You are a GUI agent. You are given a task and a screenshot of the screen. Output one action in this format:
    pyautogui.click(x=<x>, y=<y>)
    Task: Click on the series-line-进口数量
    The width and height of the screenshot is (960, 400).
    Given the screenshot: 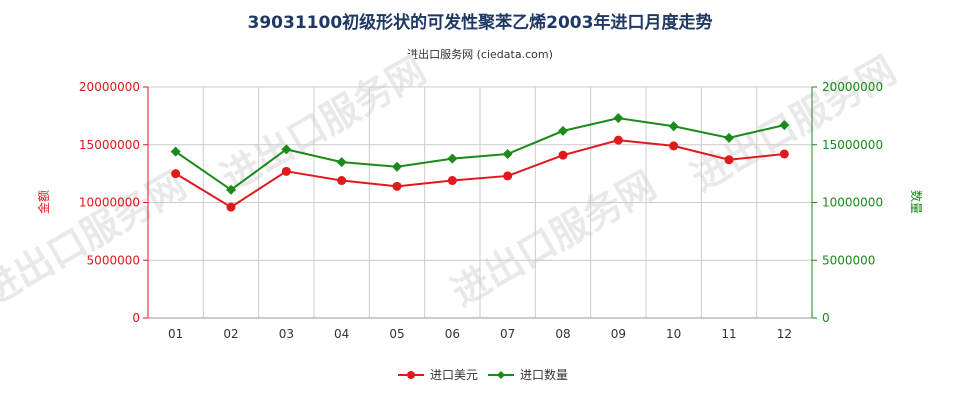 What is the action you would take?
    pyautogui.click(x=480, y=154)
    